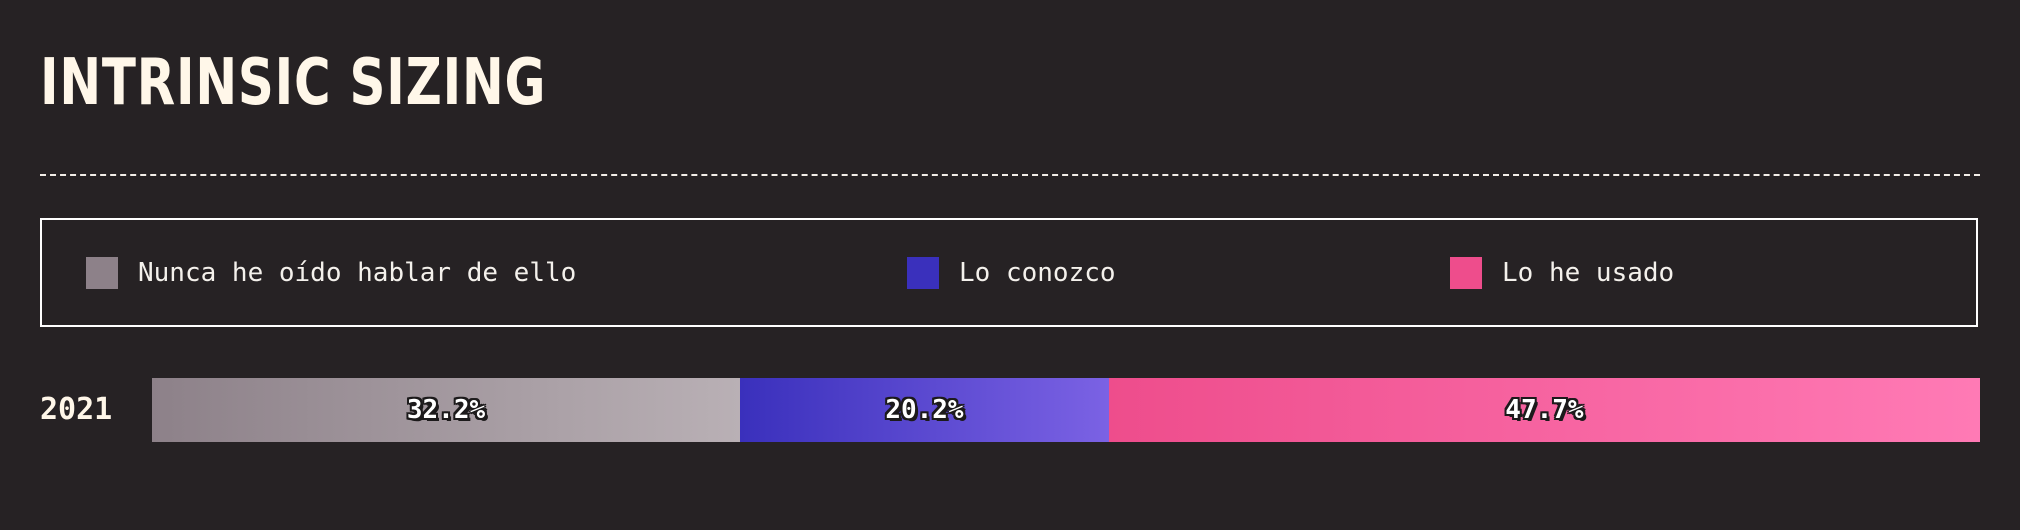  I want to click on bar-label-used-it: 47.7%, so click(1544, 410).